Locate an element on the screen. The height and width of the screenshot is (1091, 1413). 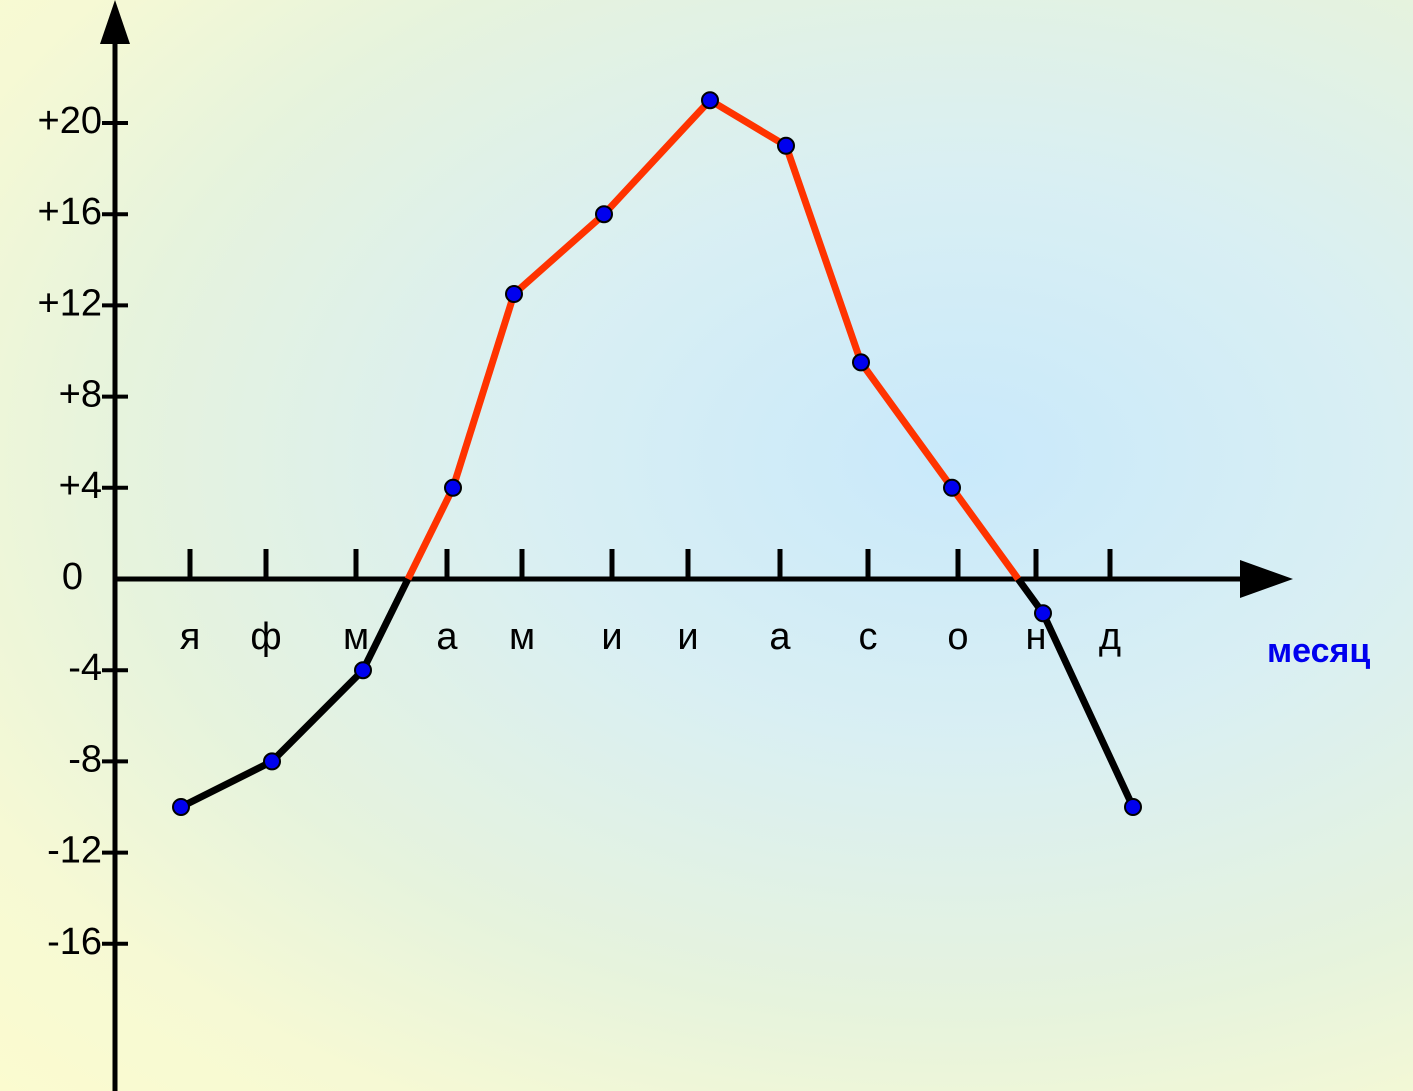
x-axis-title: месяц is located at coordinates (1318, 651).